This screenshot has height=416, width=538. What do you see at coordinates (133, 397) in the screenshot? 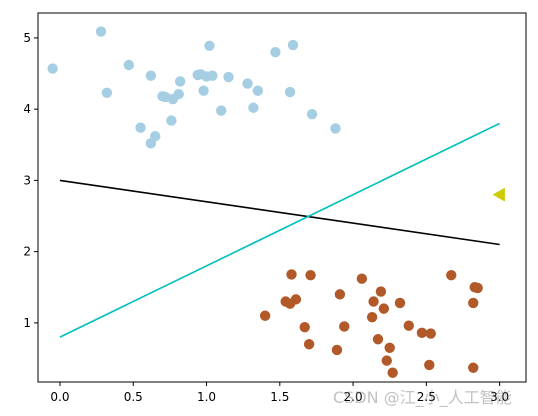
I see `x-tick-label: 0.5` at bounding box center [133, 397].